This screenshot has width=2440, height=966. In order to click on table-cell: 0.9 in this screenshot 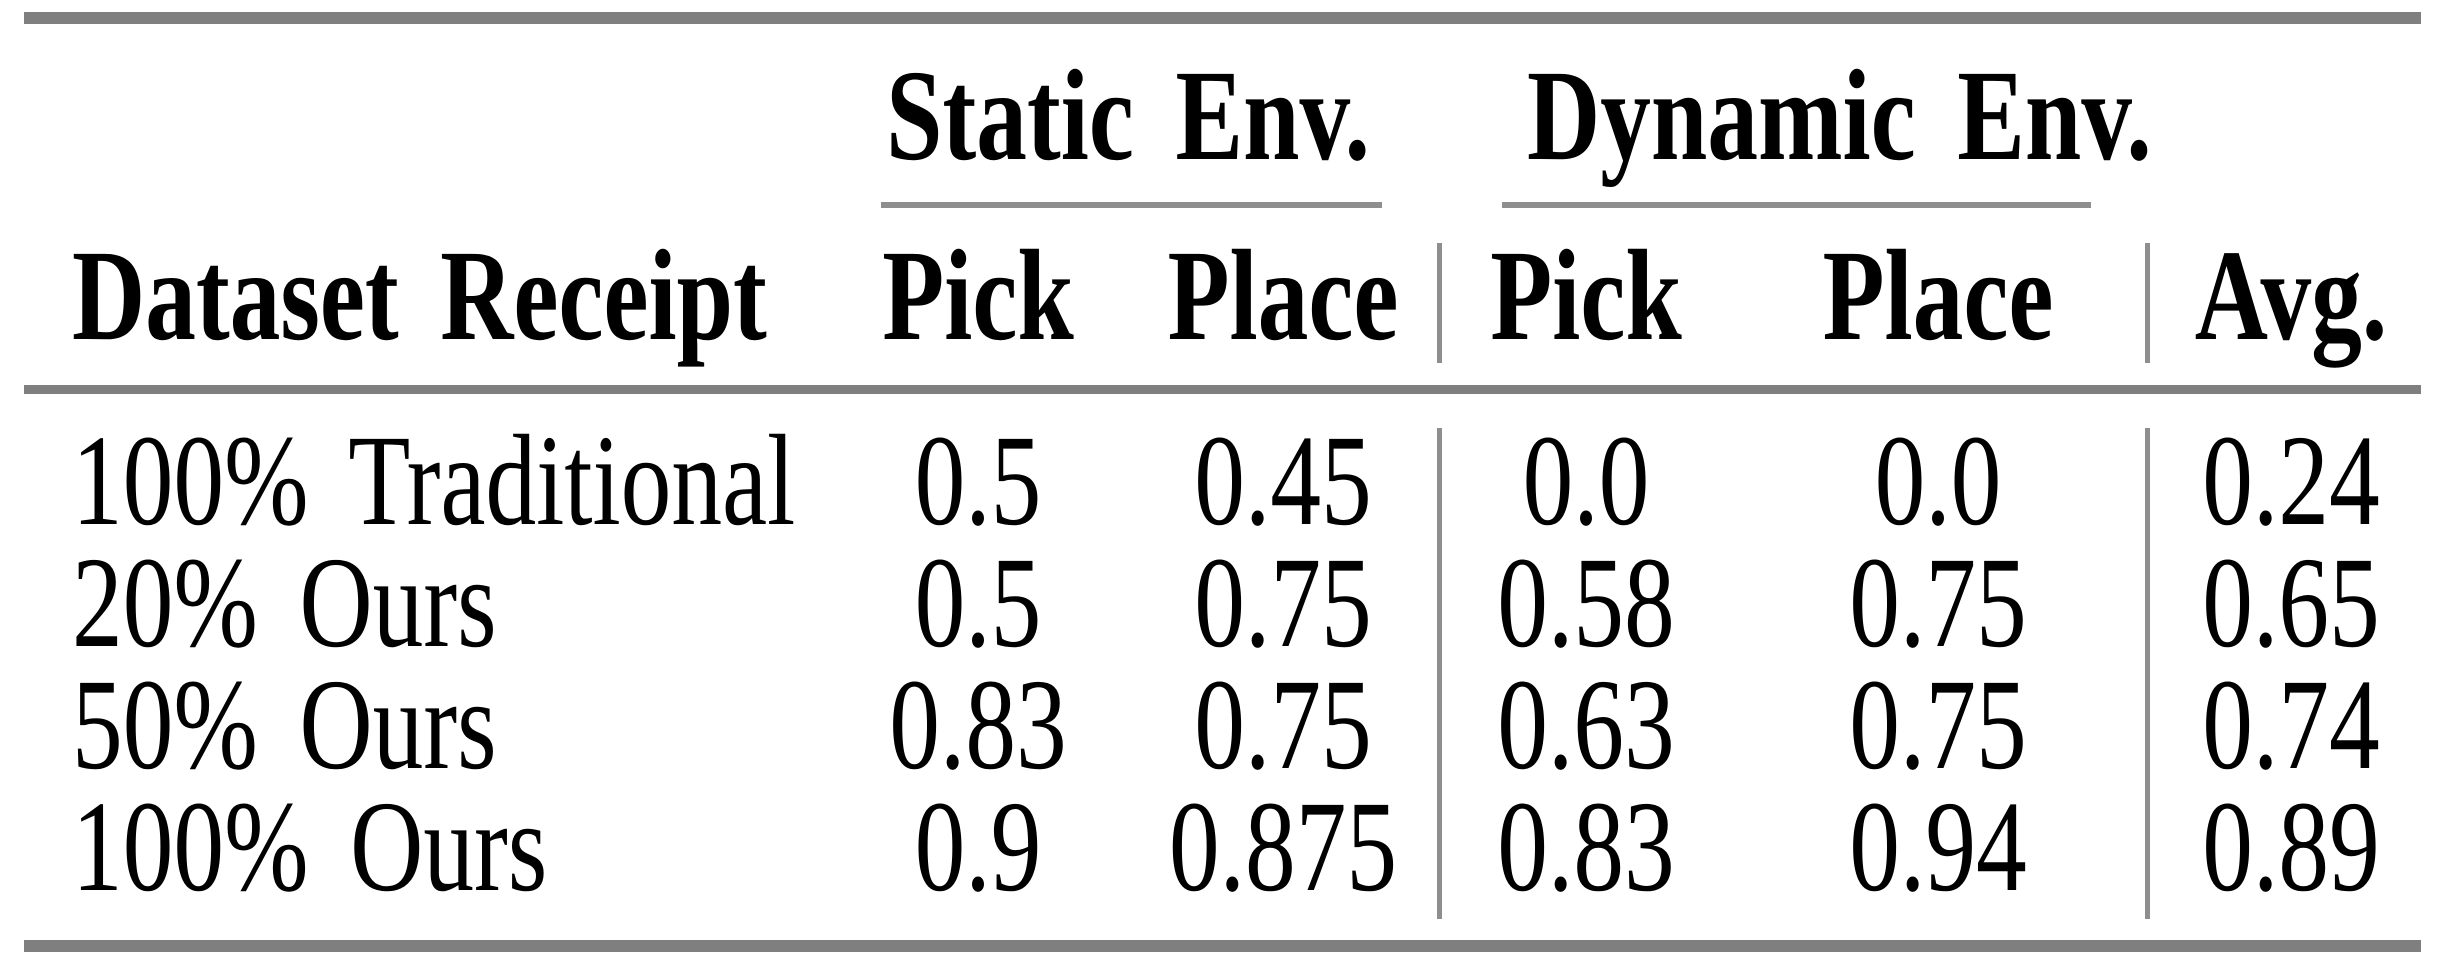, I will do `click(978, 847)`.